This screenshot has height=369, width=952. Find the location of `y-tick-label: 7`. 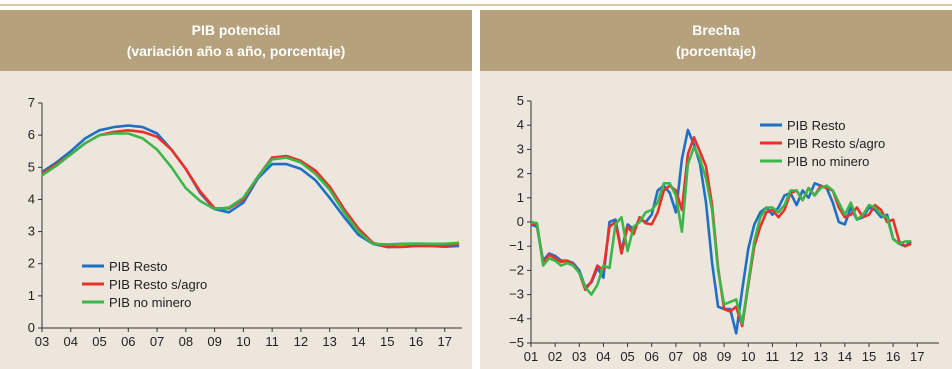

y-tick-label: 7 is located at coordinates (31, 102).